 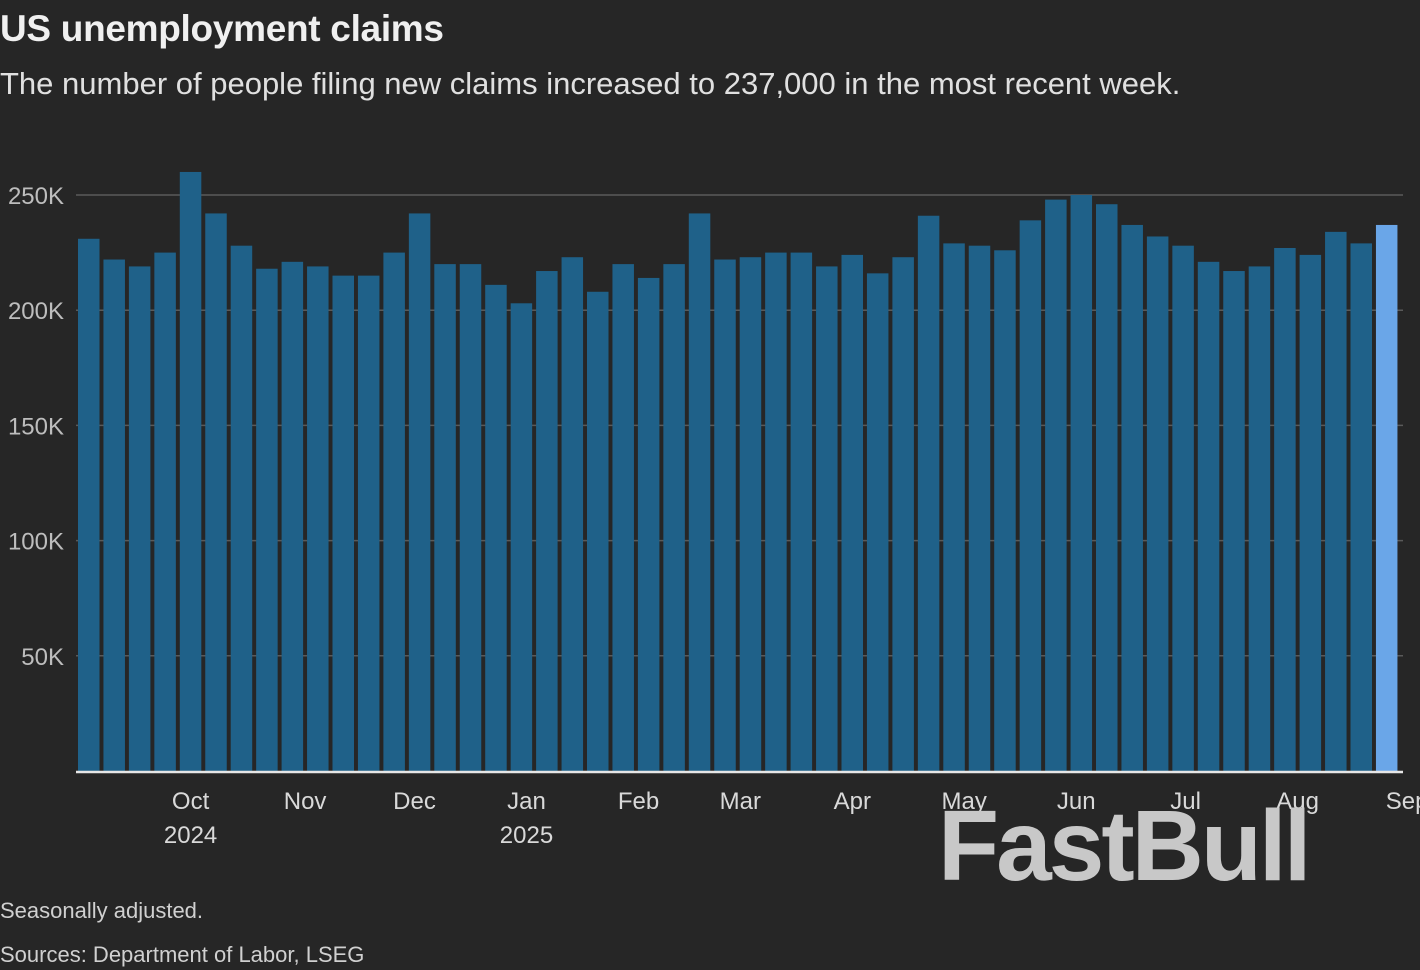 What do you see at coordinates (191, 801) in the screenshot?
I see `x-tick-label-month: Oct` at bounding box center [191, 801].